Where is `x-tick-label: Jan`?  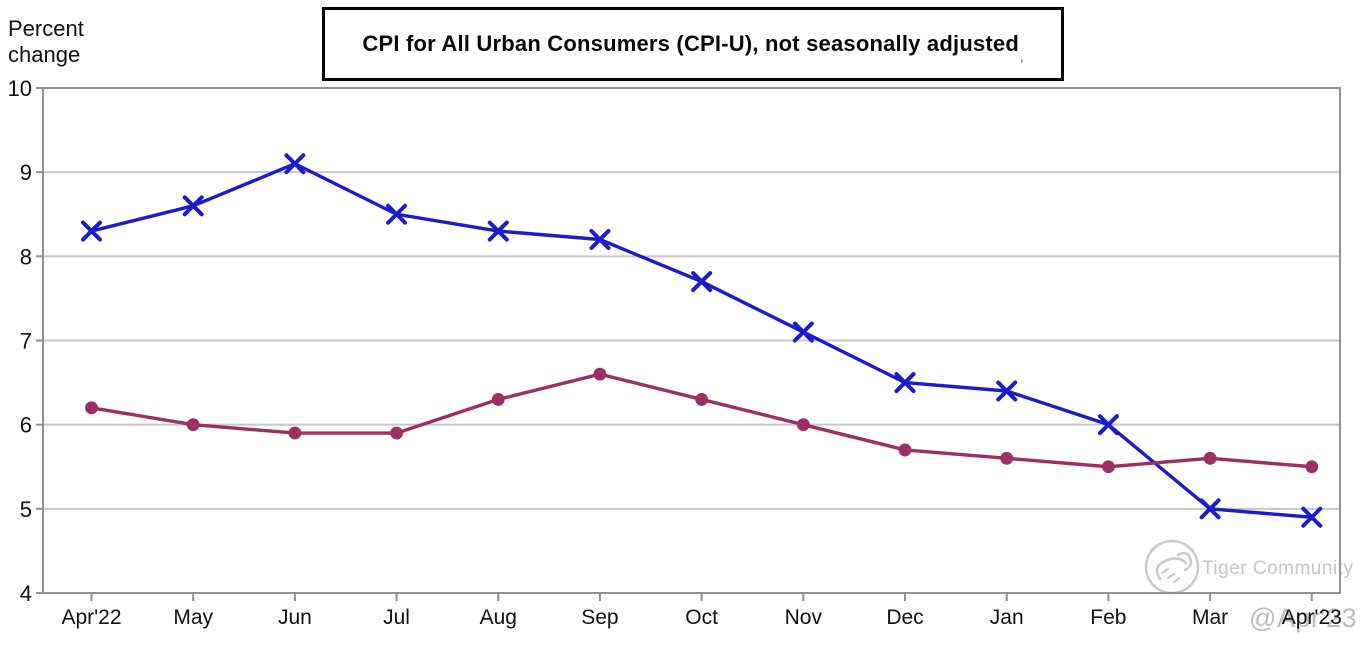 x-tick-label: Jan is located at coordinates (1007, 617).